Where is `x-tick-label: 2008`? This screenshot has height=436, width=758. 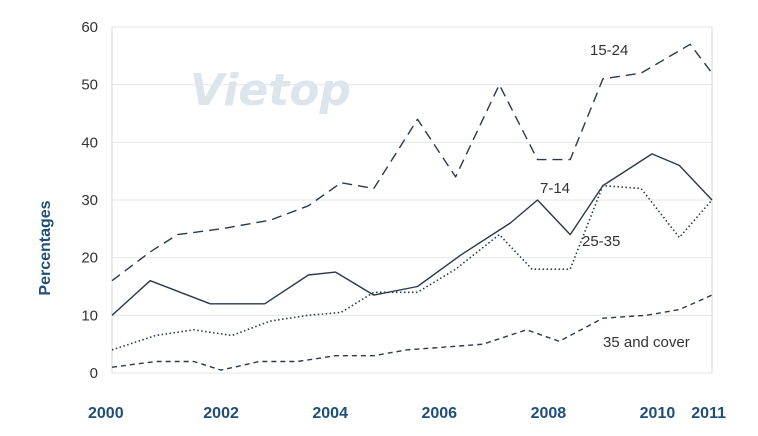 x-tick-label: 2008 is located at coordinates (549, 413).